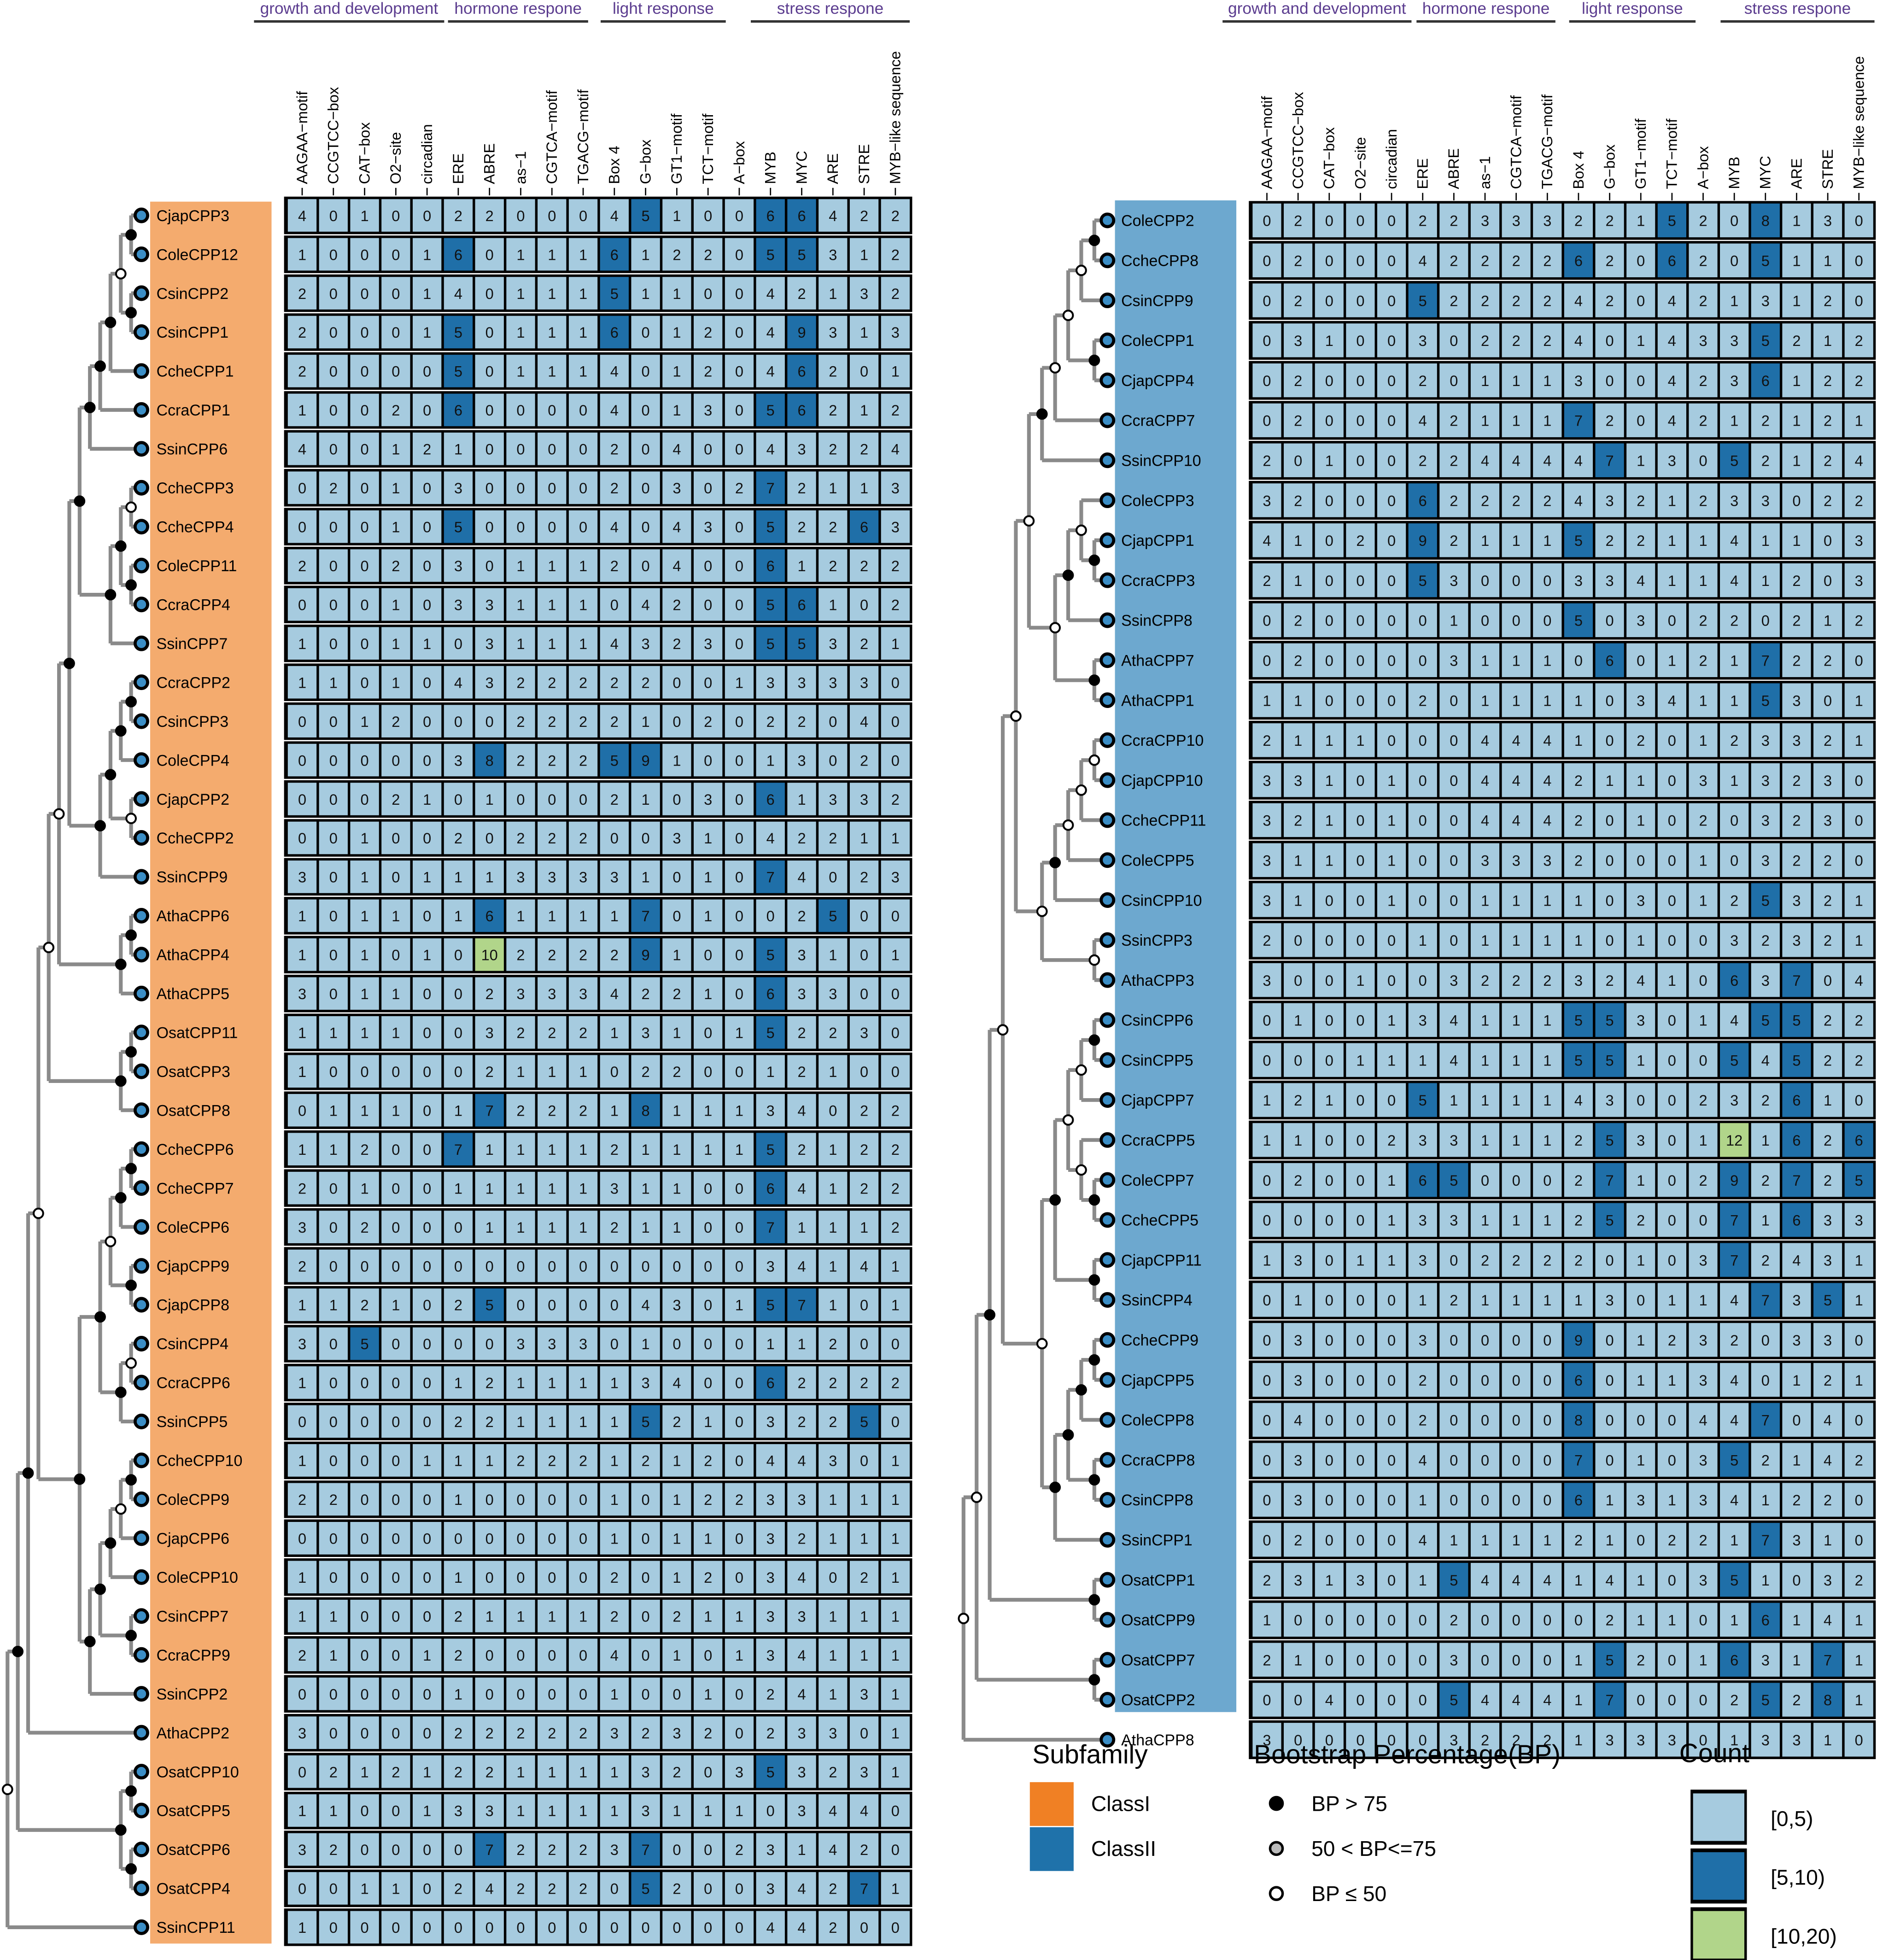 The height and width of the screenshot is (1960, 1877). I want to click on cell-value: 7, so click(1734, 1260).